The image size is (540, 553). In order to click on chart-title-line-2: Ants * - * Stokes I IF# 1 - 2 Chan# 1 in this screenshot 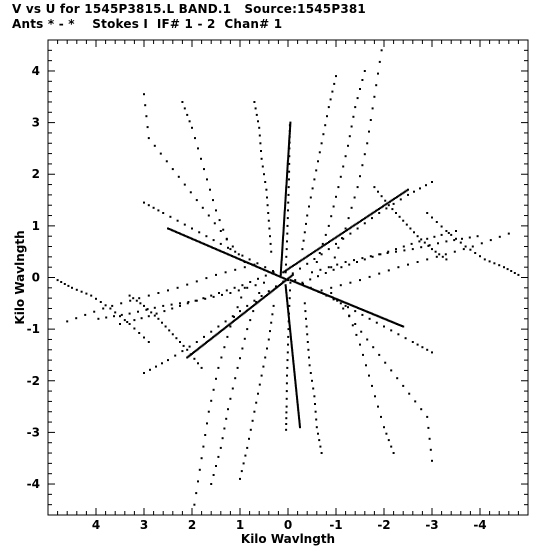, I will do `click(147, 24)`.